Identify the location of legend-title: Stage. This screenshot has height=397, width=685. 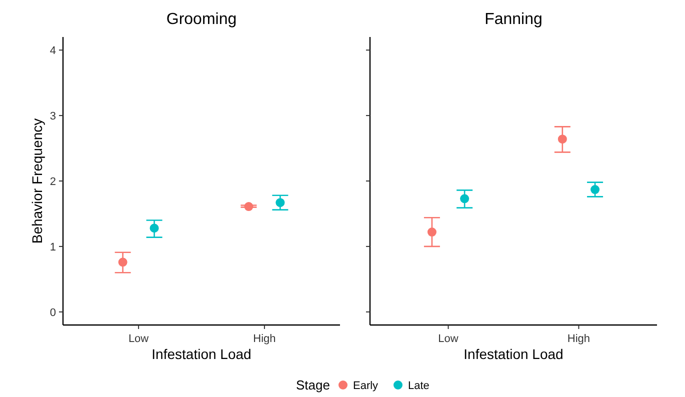
(313, 385).